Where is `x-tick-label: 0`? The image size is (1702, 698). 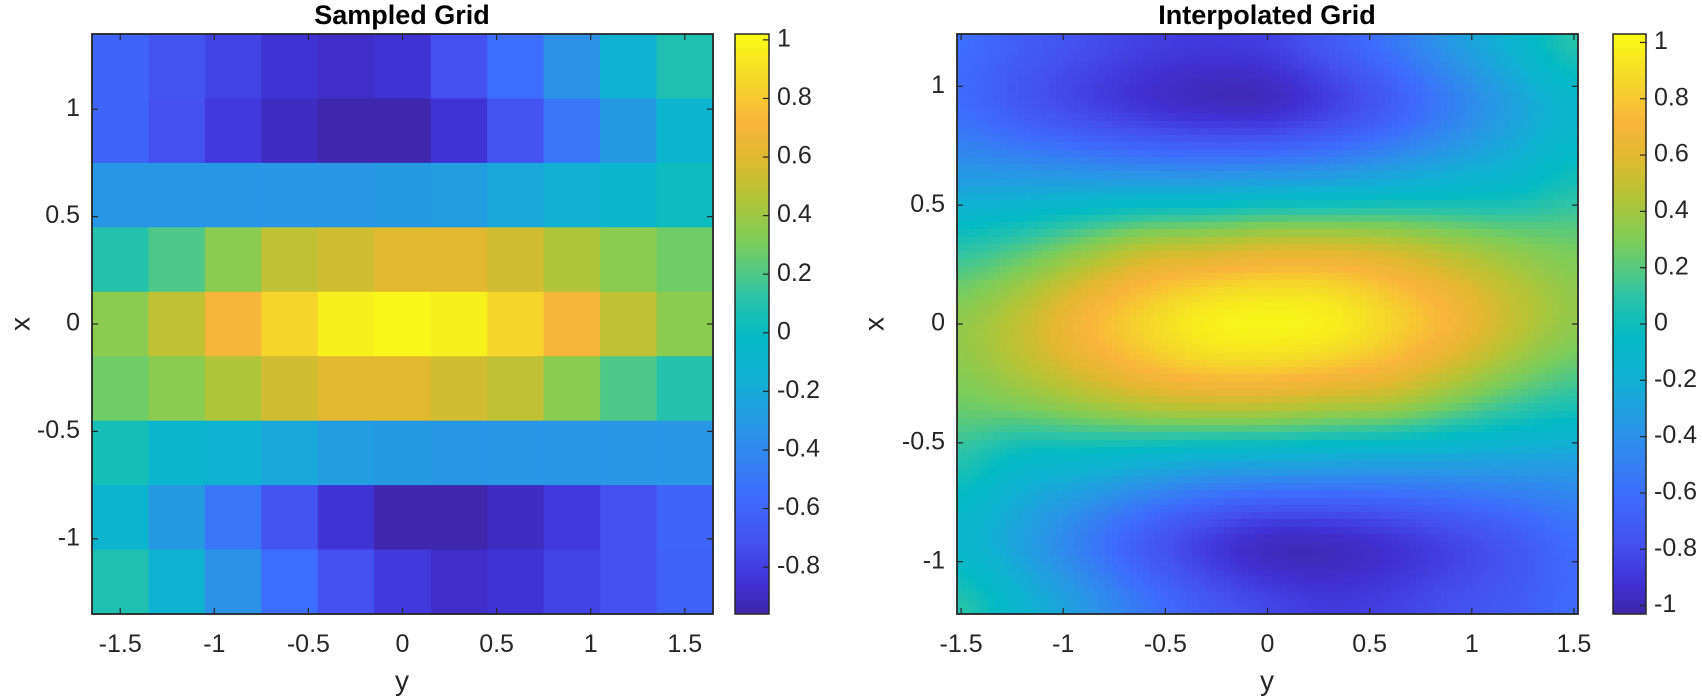 x-tick-label: 0 is located at coordinates (1268, 644).